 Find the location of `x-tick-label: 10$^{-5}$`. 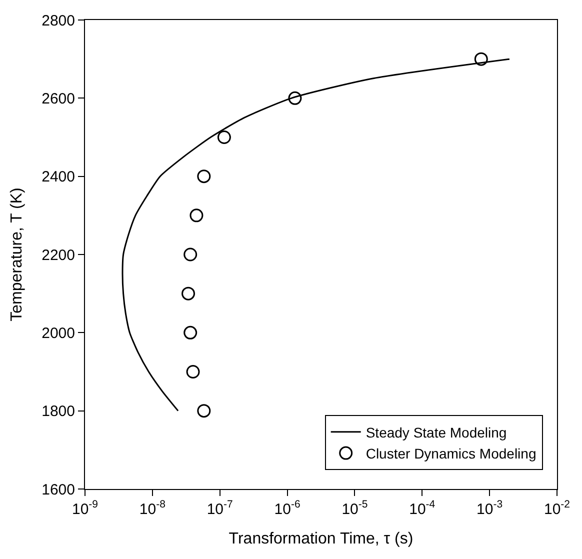

x-tick-label: 10$^{-5}$ is located at coordinates (355, 508).